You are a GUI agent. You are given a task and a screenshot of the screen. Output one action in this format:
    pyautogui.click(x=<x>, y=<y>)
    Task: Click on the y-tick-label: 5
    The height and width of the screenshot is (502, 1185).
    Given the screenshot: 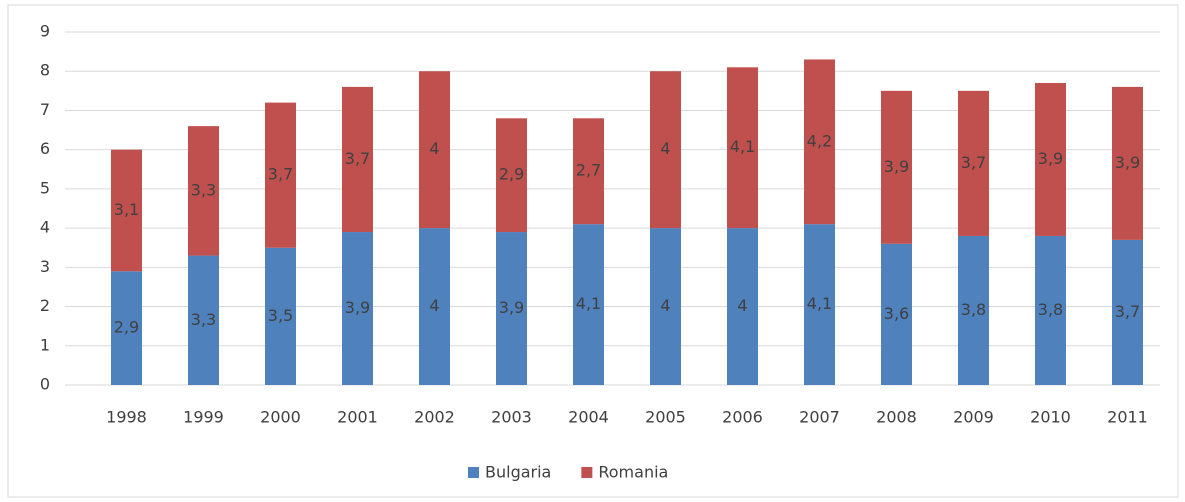 What is the action you would take?
    pyautogui.click(x=45, y=187)
    